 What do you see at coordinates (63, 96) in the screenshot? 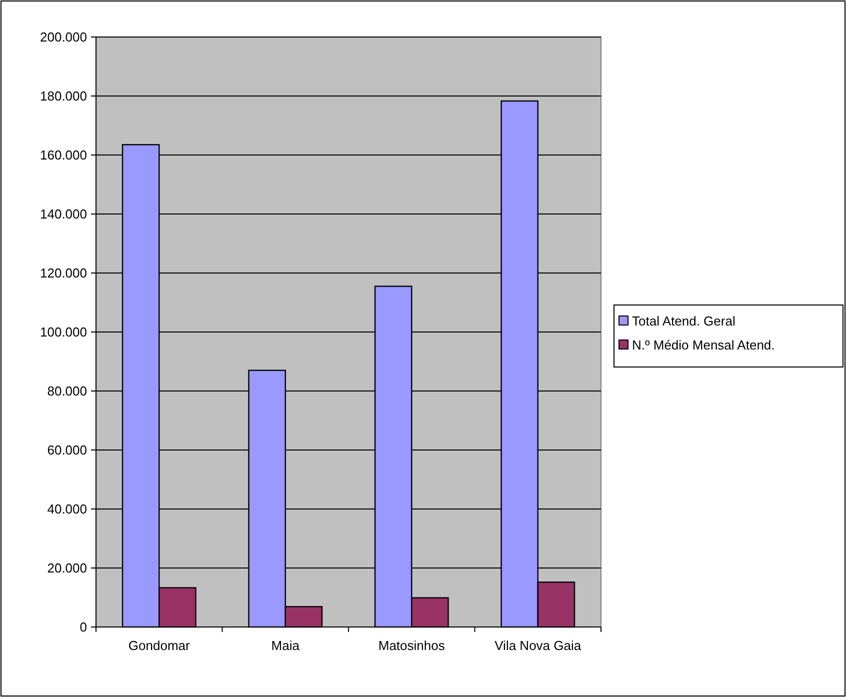
I see `y-tick-label: 180.000` at bounding box center [63, 96].